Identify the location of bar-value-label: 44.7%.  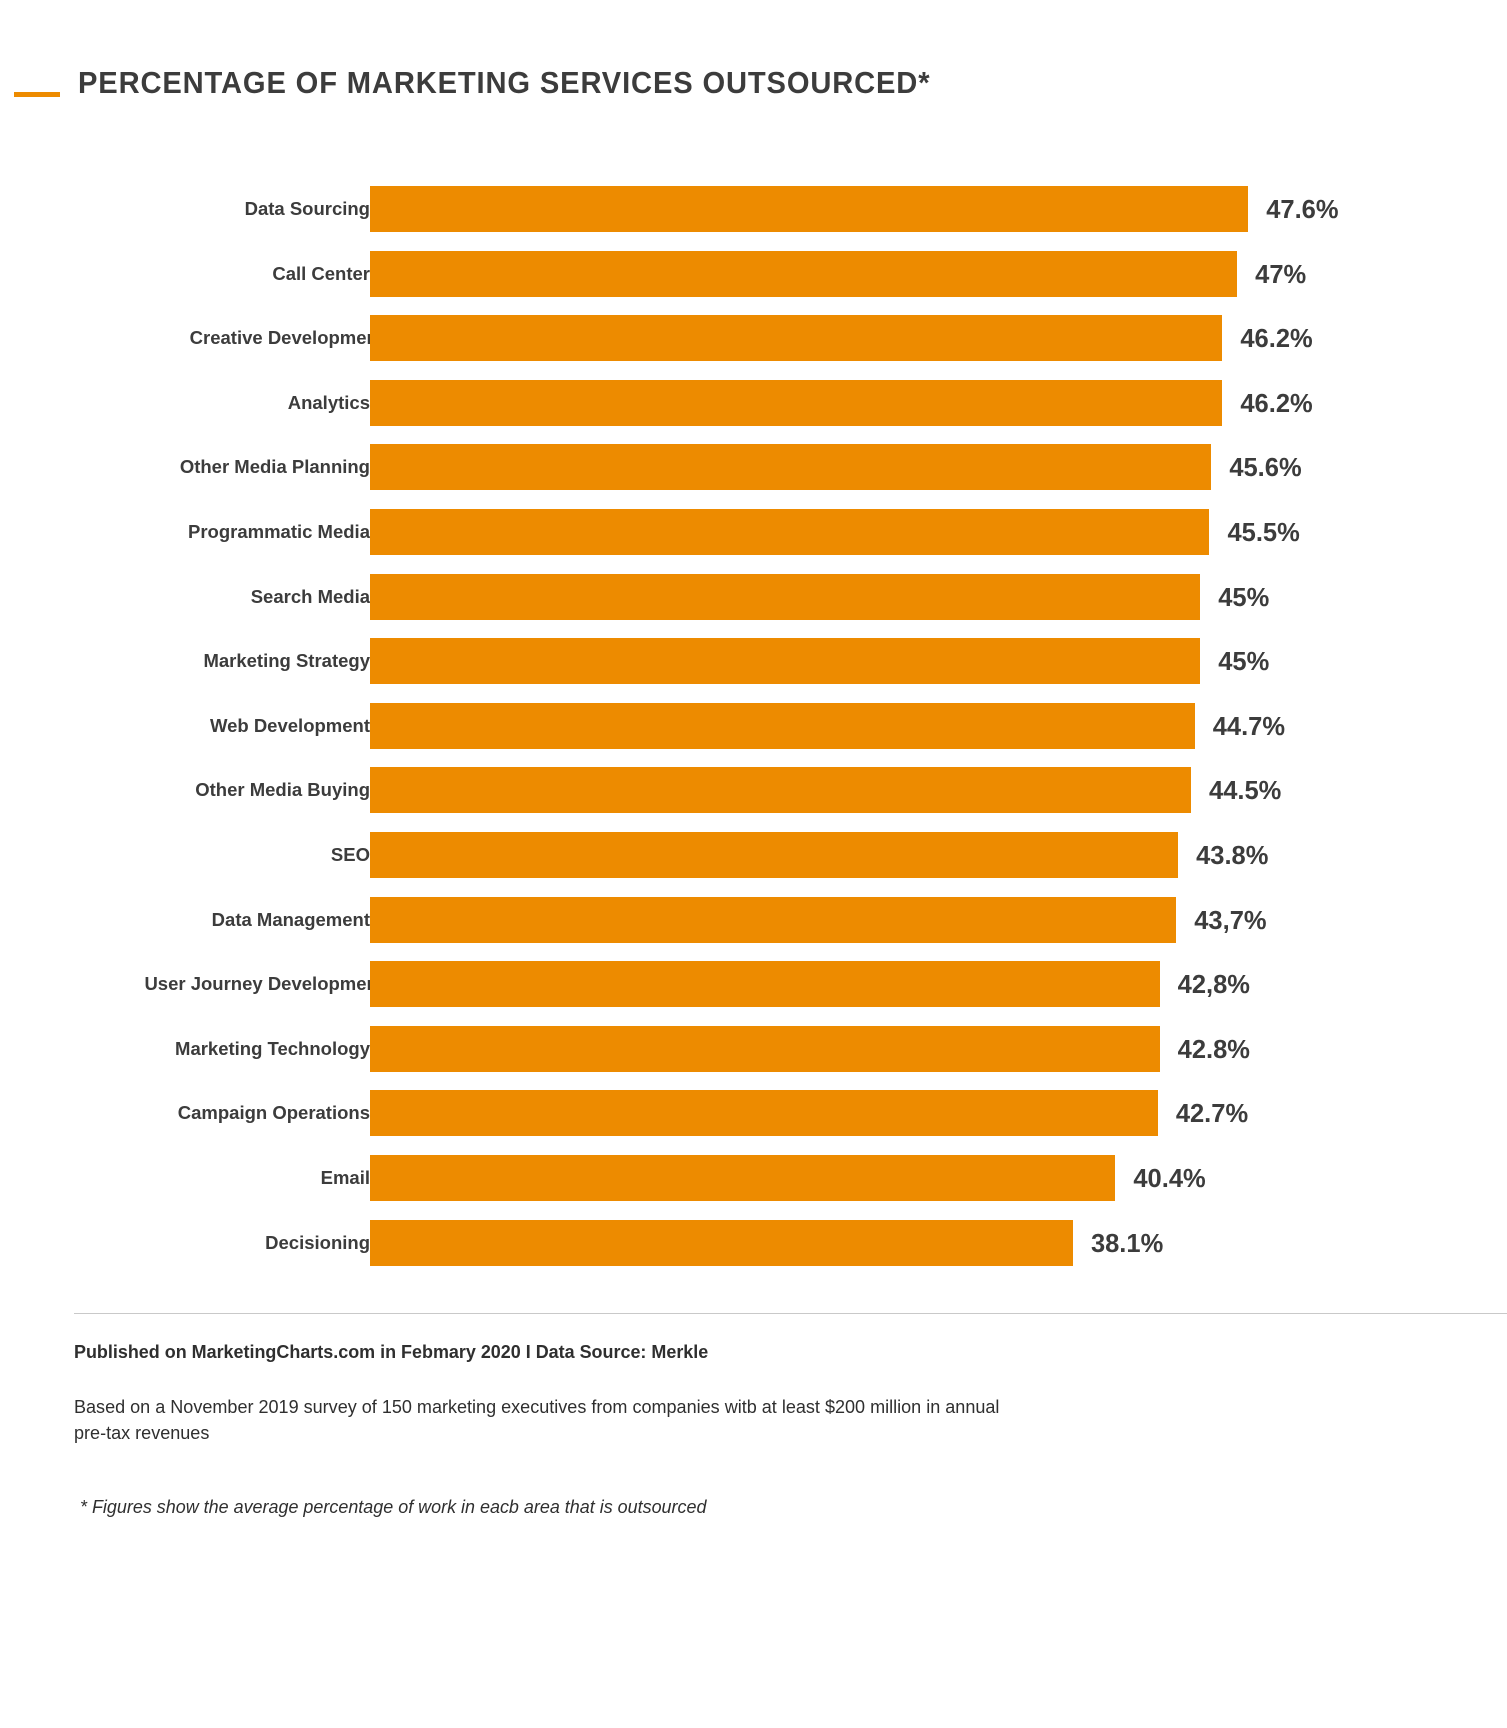
(1249, 726).